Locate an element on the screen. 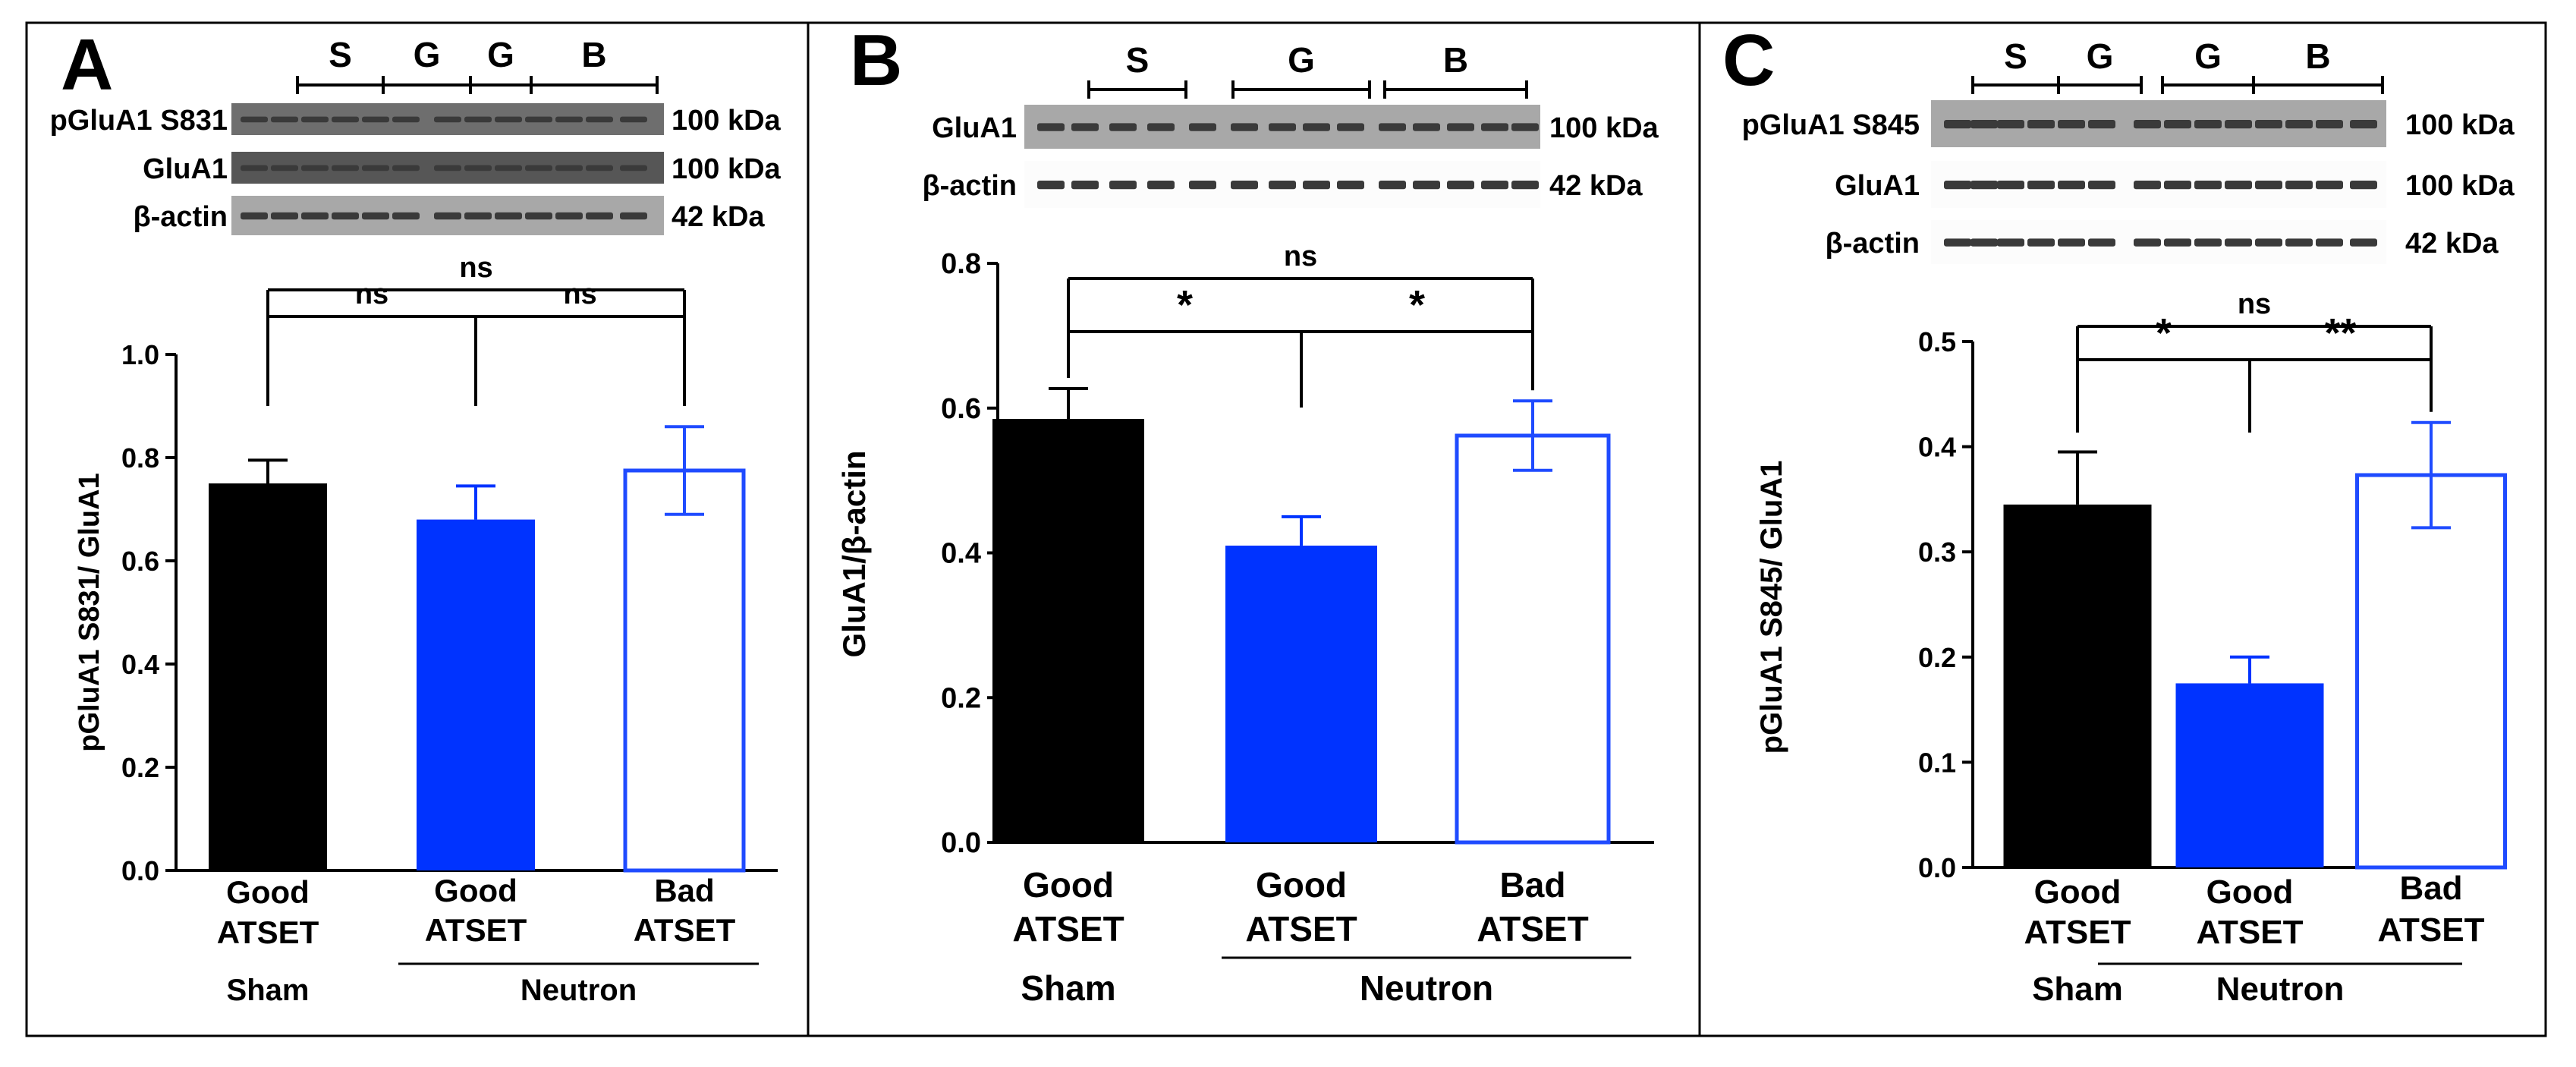  y-tick-label: 0.4 is located at coordinates (1937, 447).